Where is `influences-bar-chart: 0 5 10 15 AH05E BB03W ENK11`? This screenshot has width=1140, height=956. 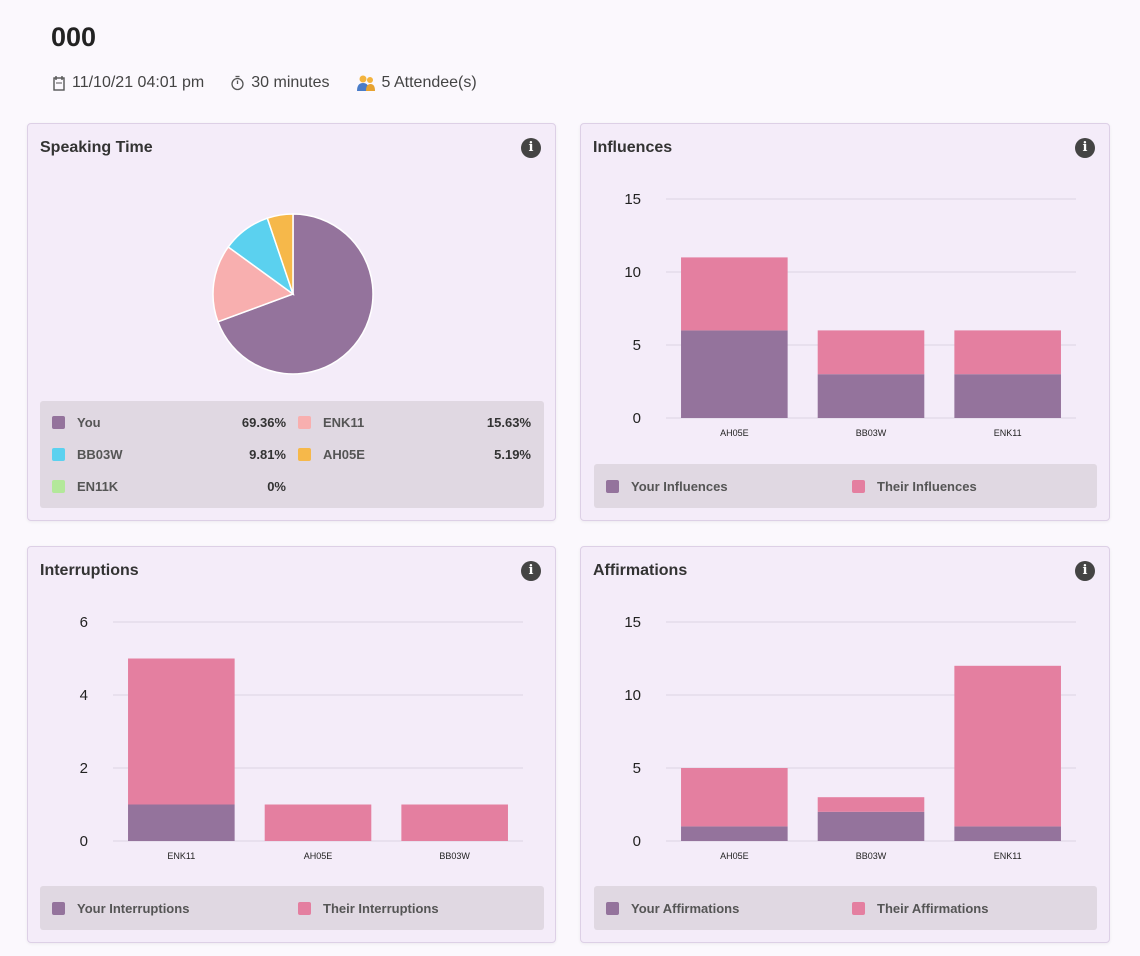
influences-bar-chart: 0 5 10 15 AH05E BB03W ENK11 is located at coordinates (850, 314).